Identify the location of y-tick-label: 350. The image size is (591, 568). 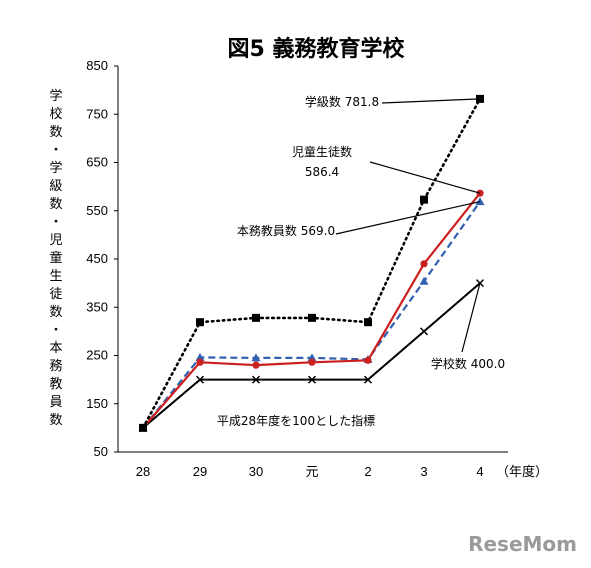
(97, 306).